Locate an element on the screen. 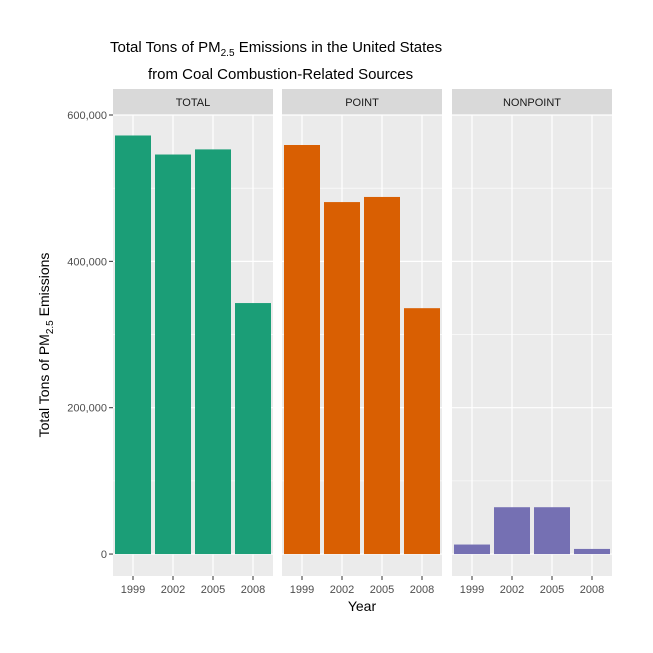 Image resolution: width=653 pixels, height=653 pixels. bar-nonpoint-1999 is located at coordinates (472, 549).